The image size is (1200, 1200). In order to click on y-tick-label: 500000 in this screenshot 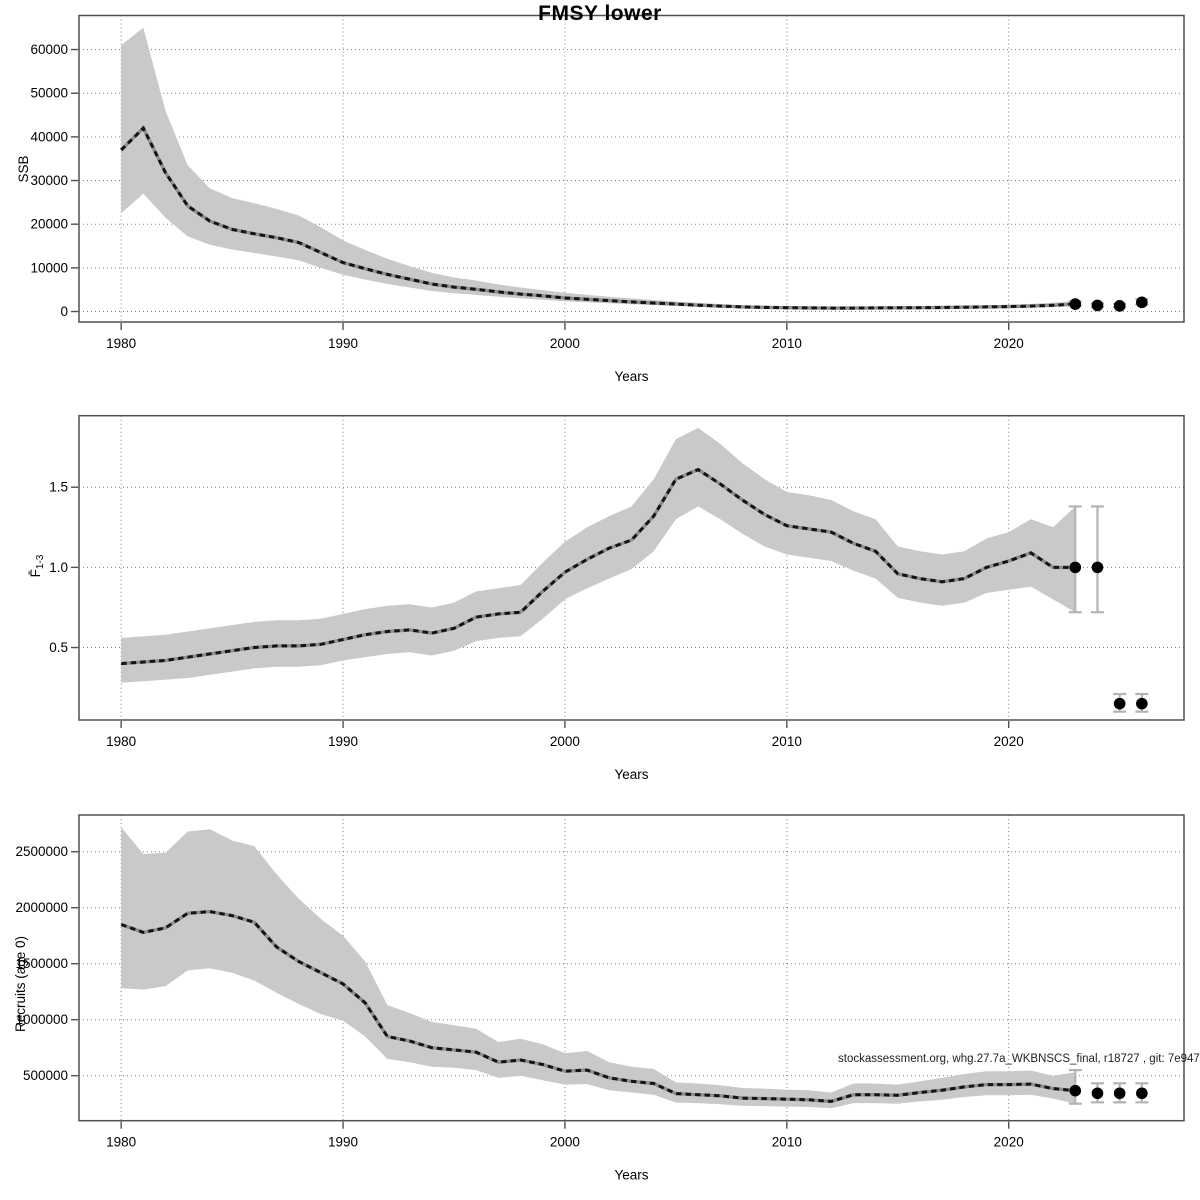, I will do `click(45, 1075)`.